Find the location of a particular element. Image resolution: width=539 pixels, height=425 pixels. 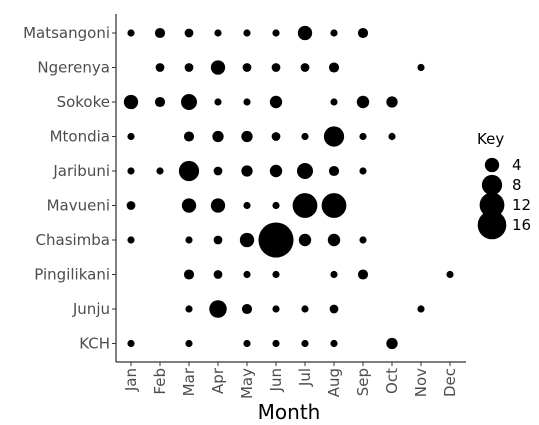

legend-label-8: 8 is located at coordinates (517, 185).